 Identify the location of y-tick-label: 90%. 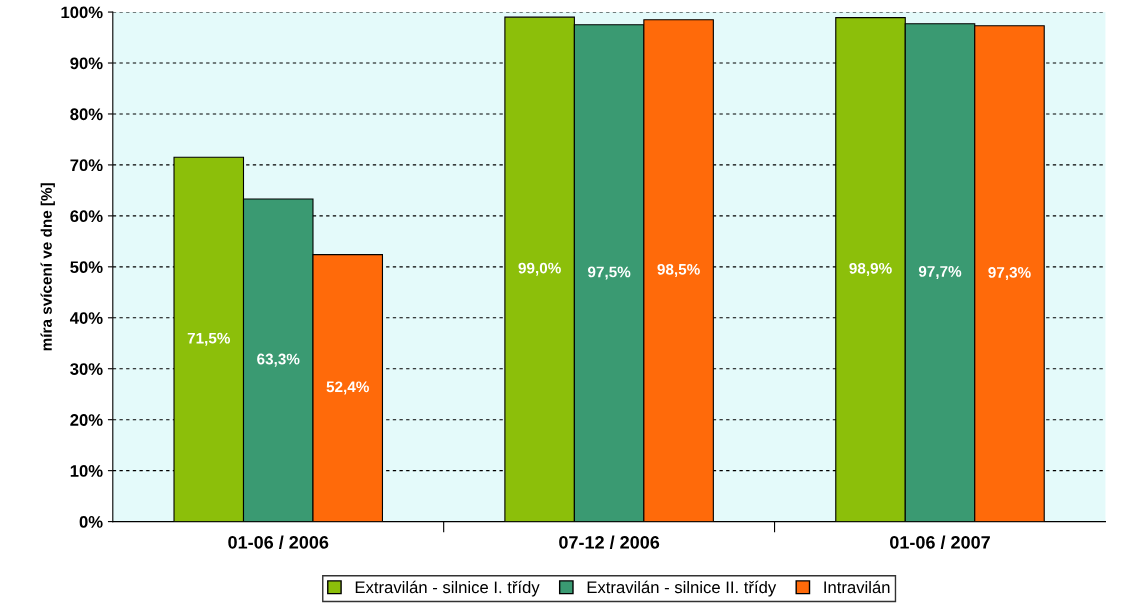
(86, 63).